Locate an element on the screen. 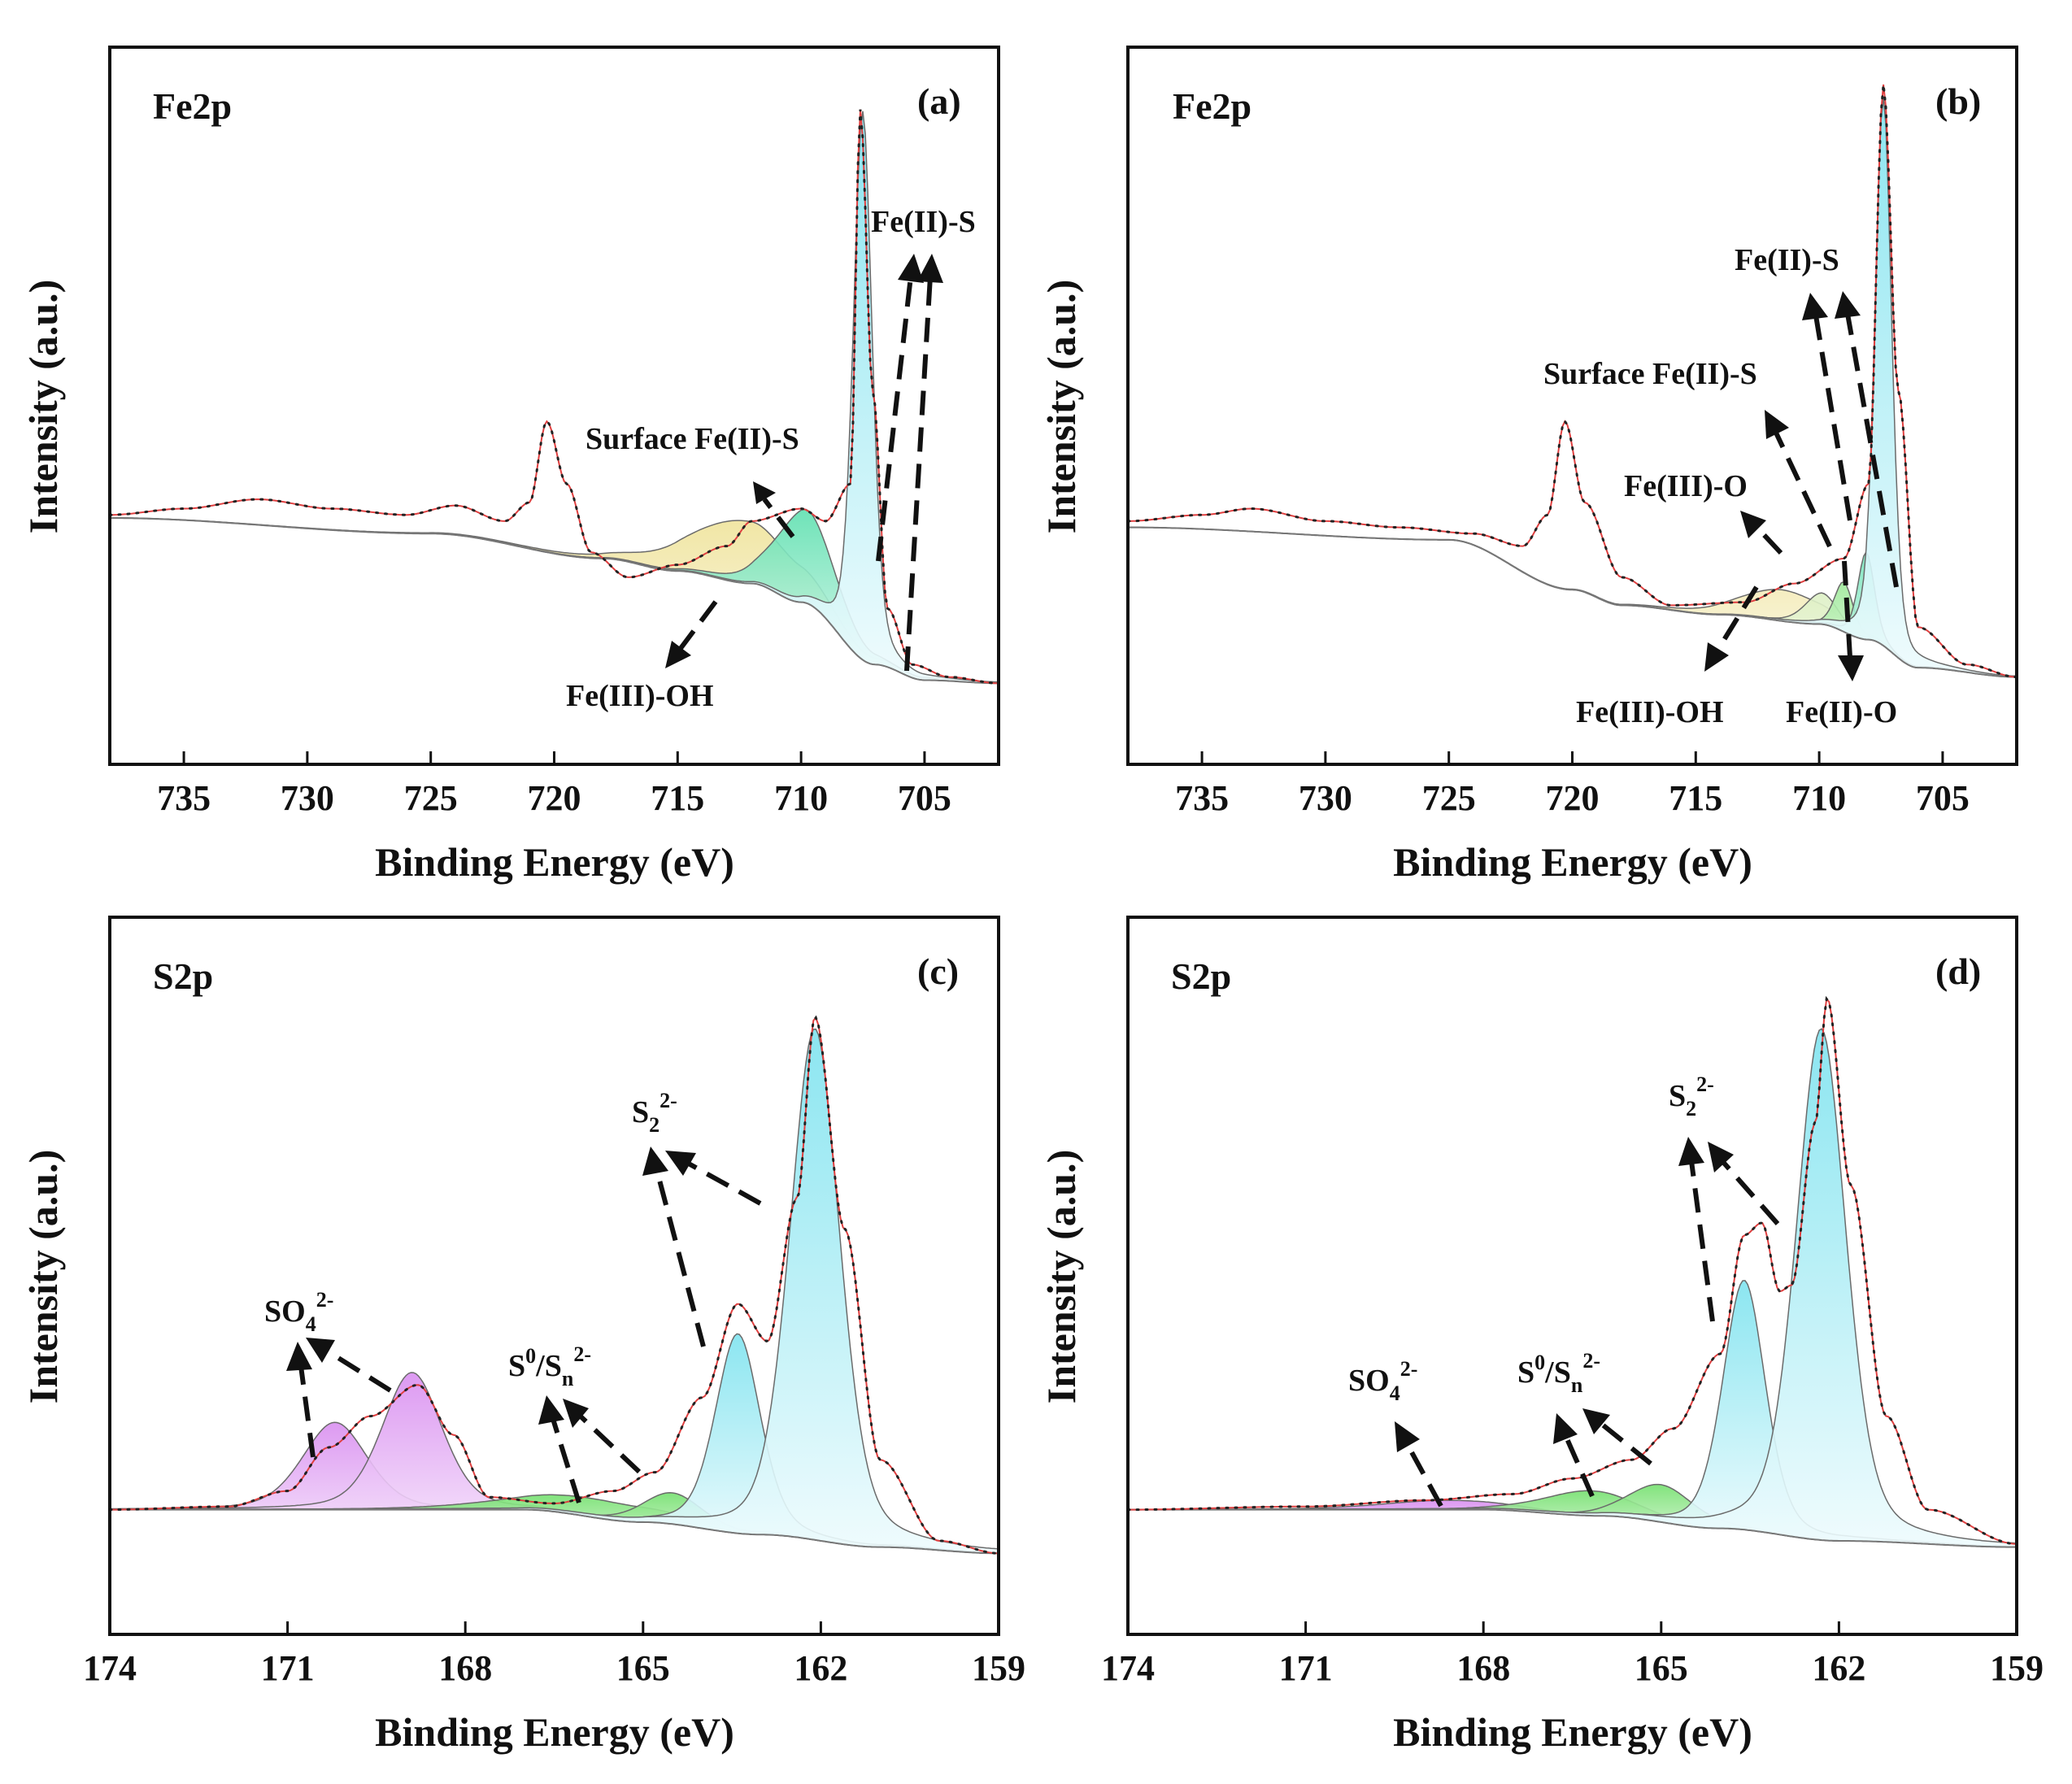 This screenshot has width=2072, height=1784. annotation-c-s2: S22- is located at coordinates (654, 1113).